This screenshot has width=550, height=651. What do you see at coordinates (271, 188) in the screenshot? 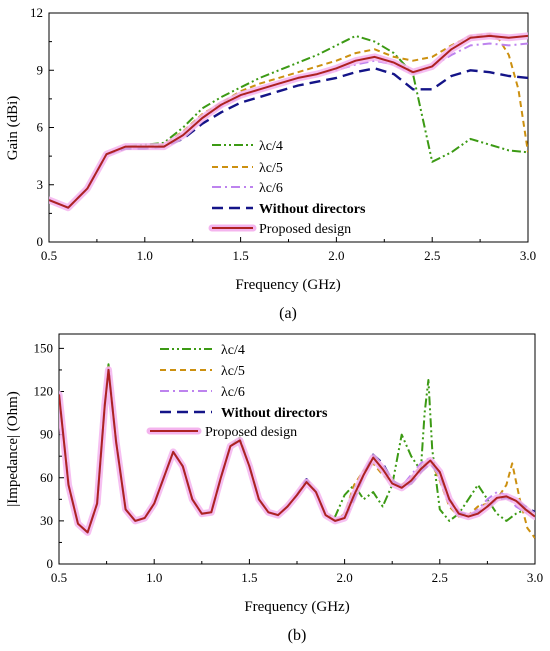
I see `gain-legend-label-lc6: λc/6` at bounding box center [271, 188].